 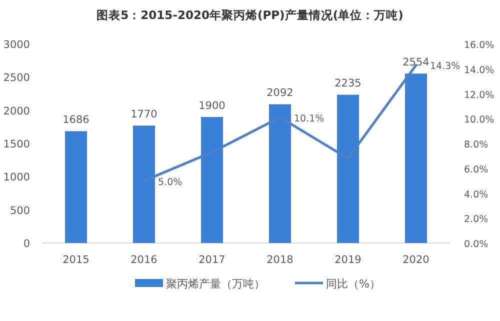 I want to click on data-label: 2235, so click(x=348, y=84).